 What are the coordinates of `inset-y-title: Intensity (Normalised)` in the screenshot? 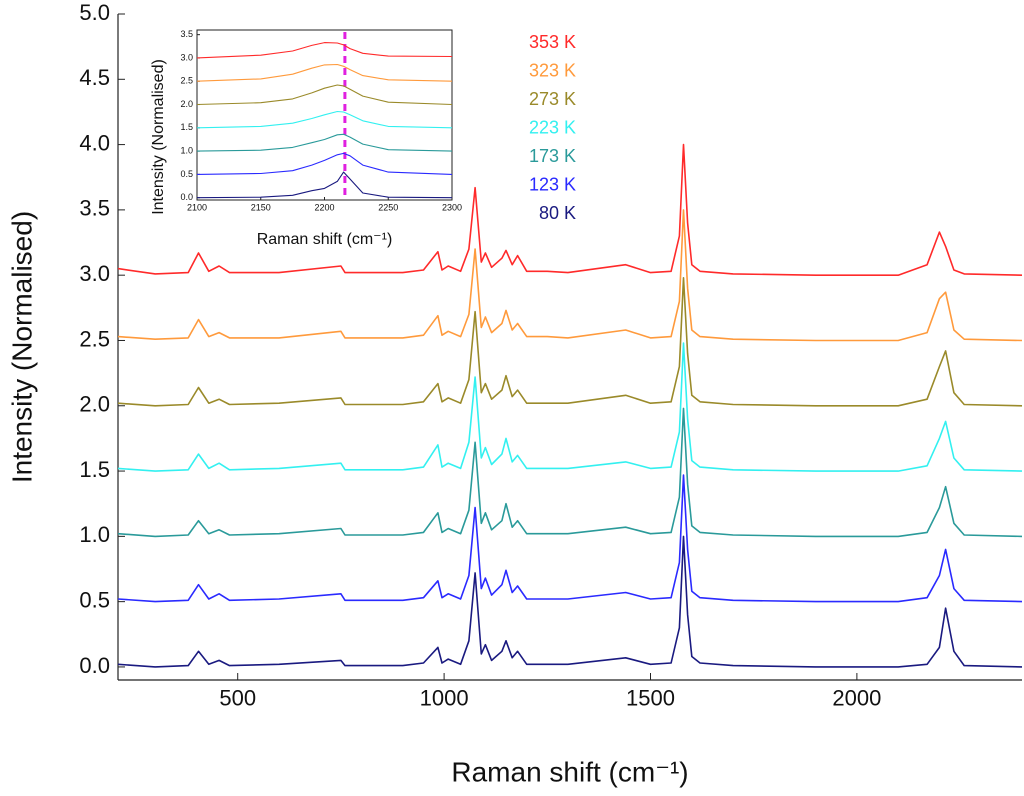 It's located at (158, 137).